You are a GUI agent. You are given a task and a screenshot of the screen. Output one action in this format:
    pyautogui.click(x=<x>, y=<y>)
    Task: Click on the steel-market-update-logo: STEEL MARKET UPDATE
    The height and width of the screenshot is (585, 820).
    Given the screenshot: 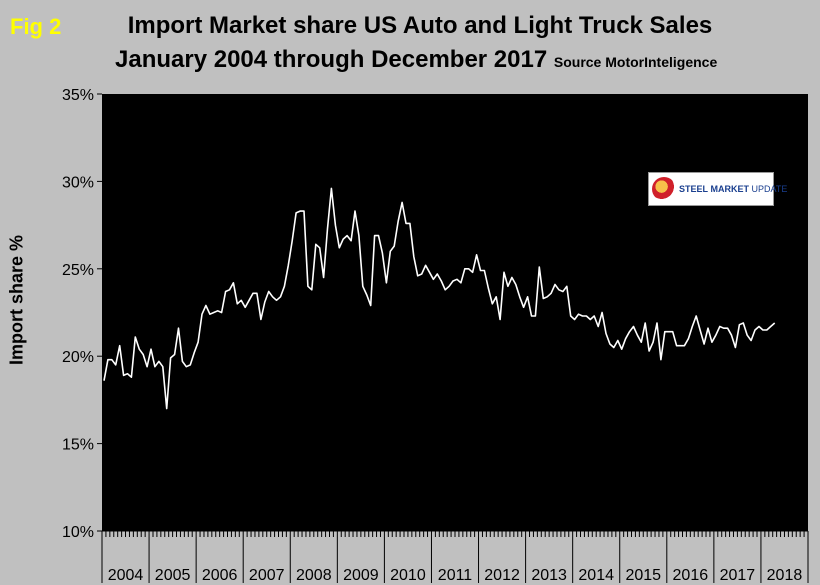 What is the action you would take?
    pyautogui.click(x=717, y=189)
    